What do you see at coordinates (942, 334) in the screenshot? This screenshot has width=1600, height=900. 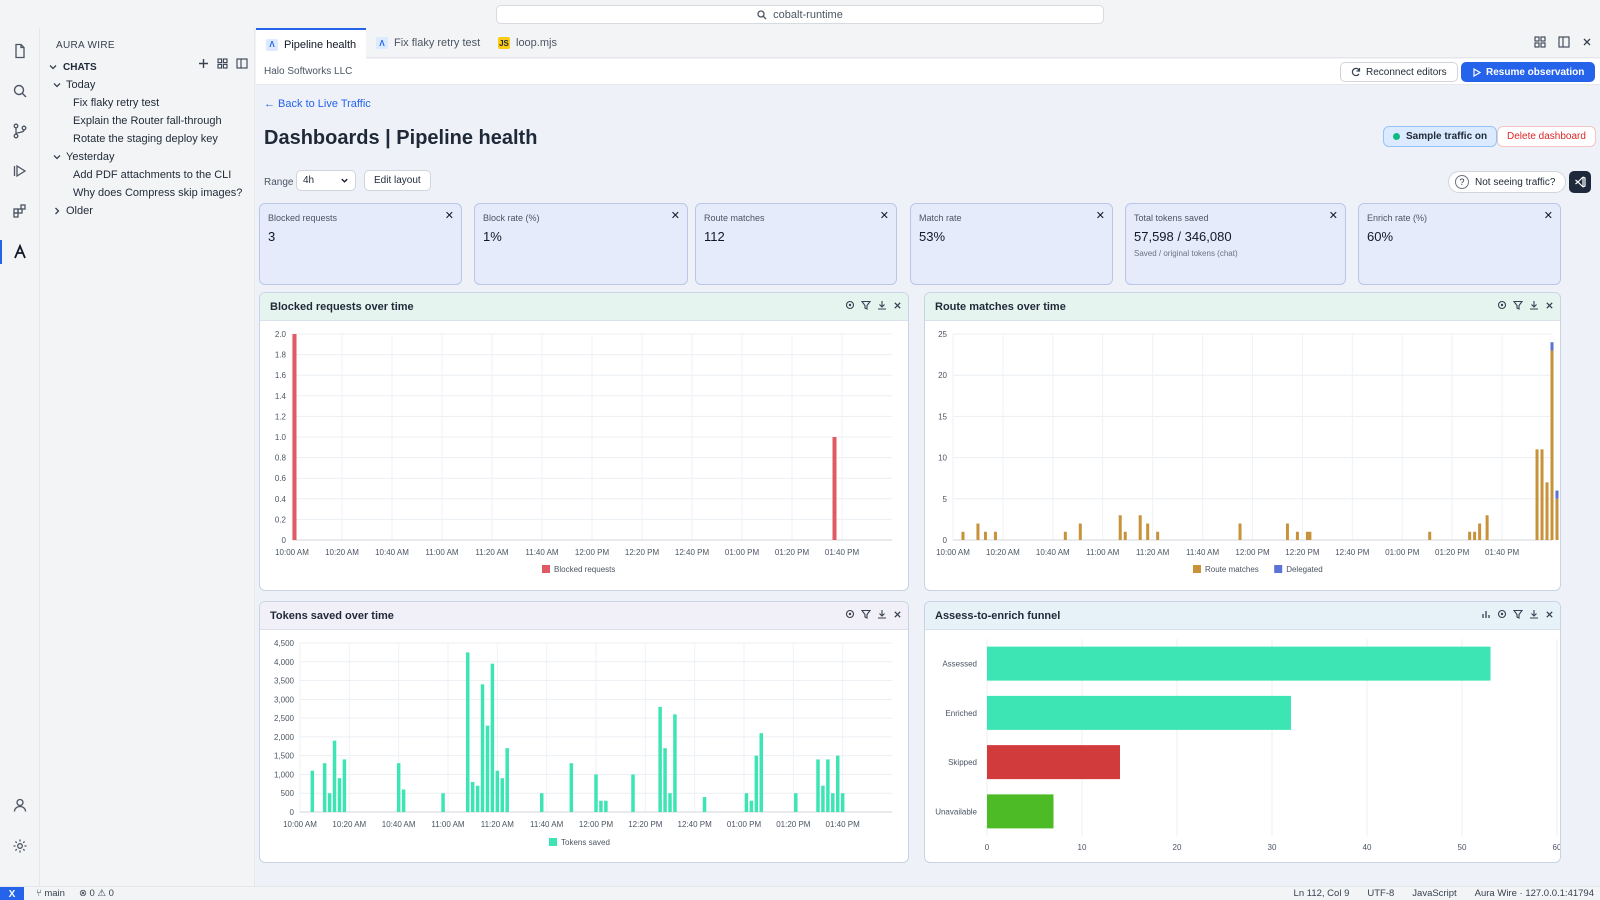 I see `y-tick-label: 25` at bounding box center [942, 334].